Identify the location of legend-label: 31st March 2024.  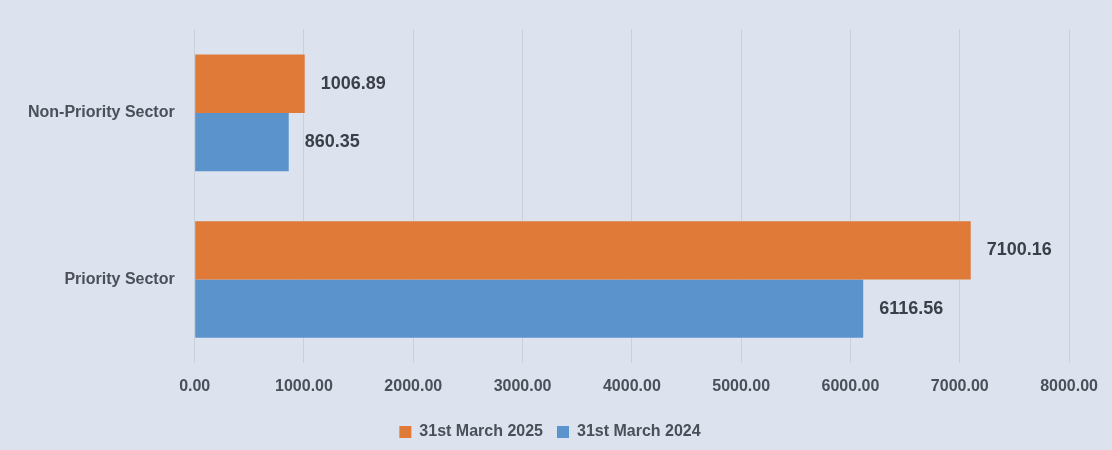
(639, 431).